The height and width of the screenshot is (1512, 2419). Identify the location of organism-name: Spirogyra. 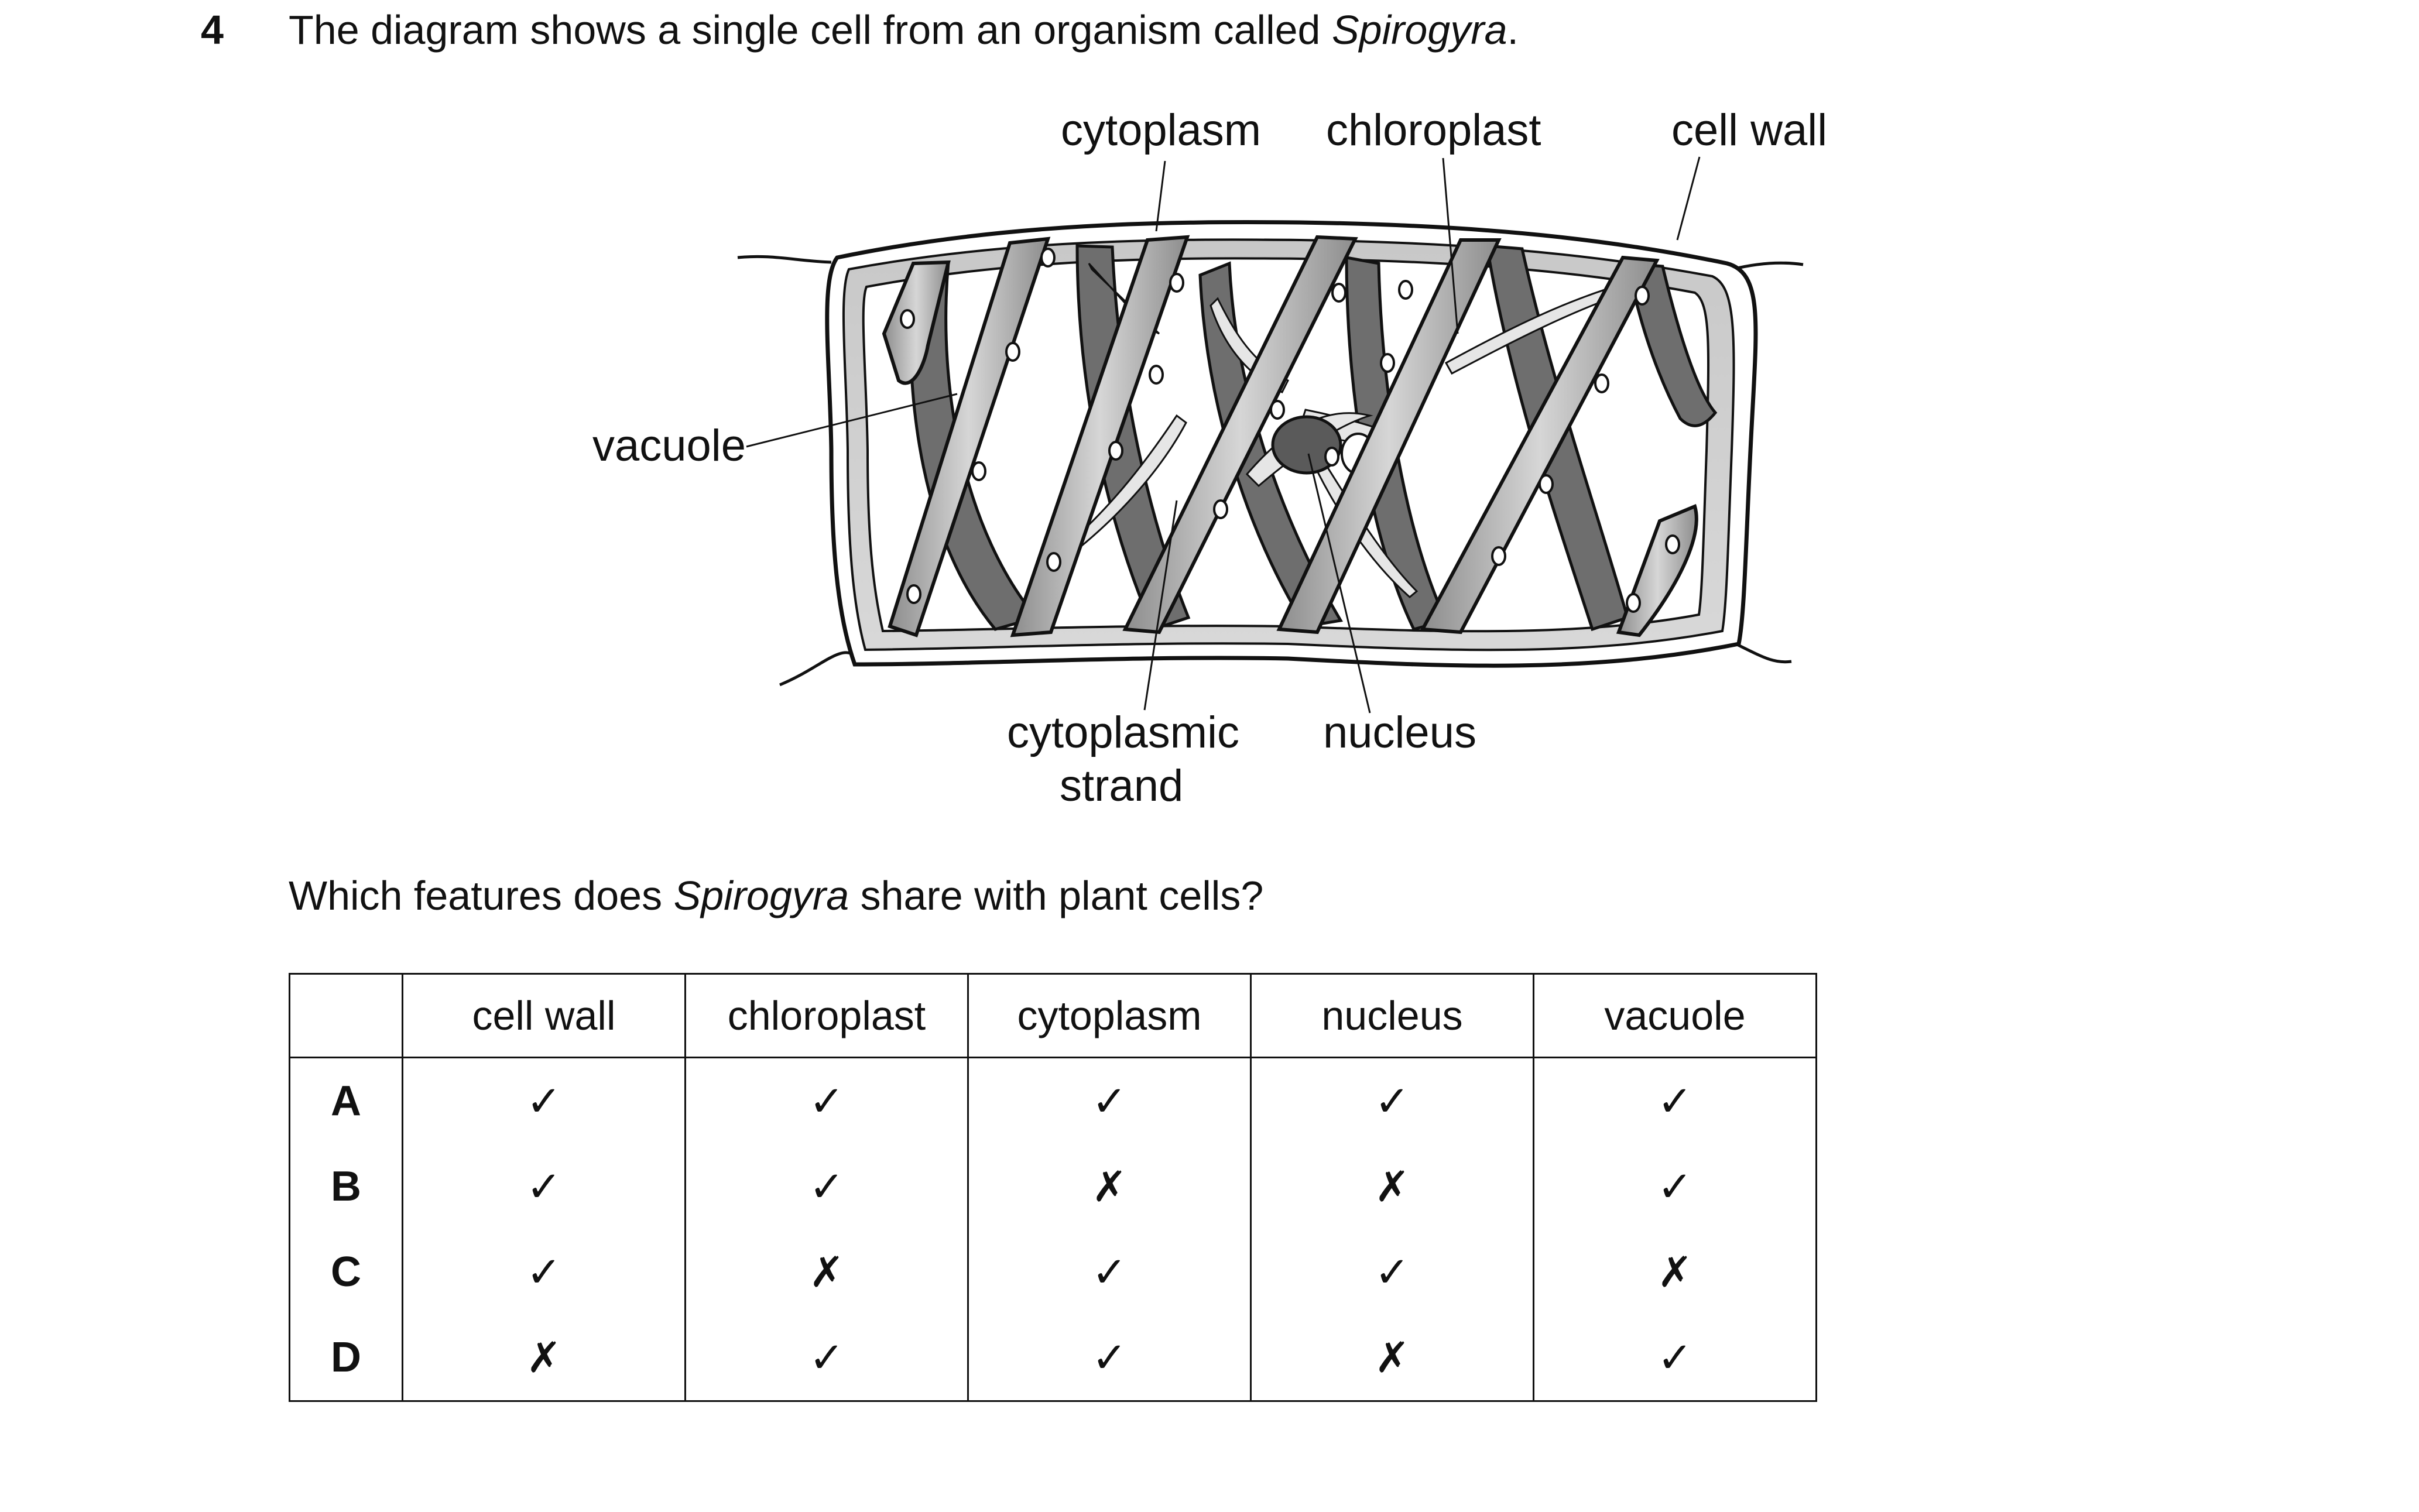
(1419, 30).